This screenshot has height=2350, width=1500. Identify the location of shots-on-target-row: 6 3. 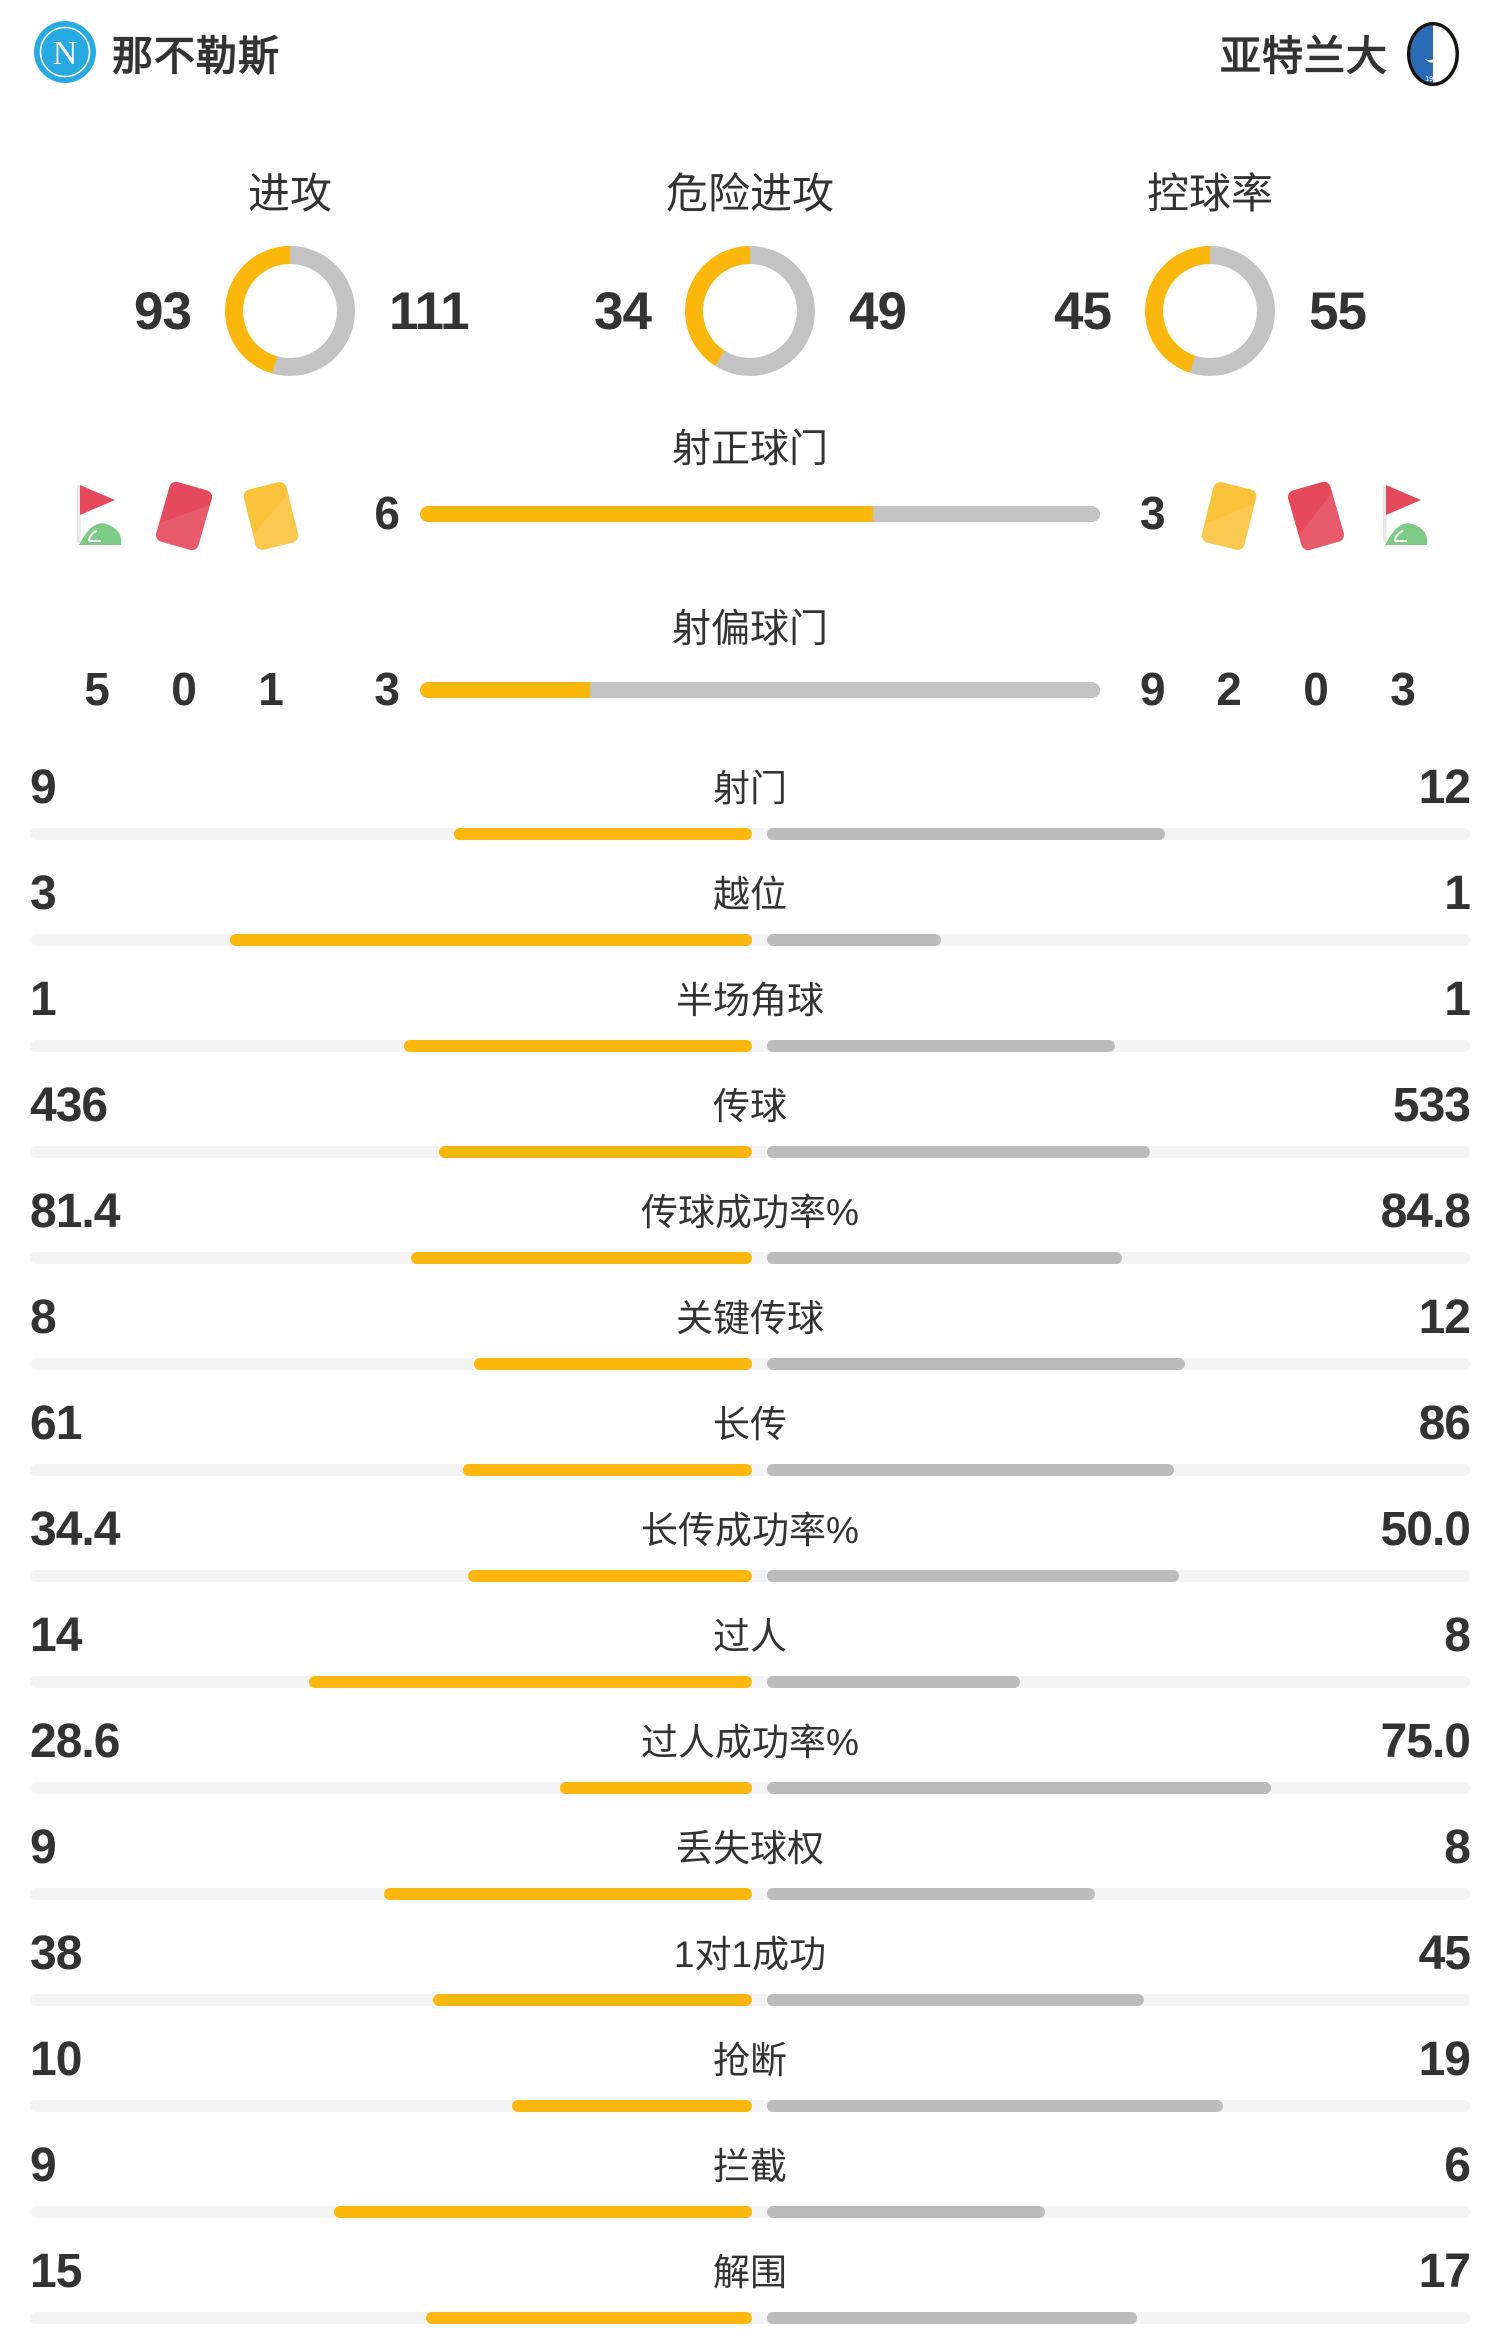
(750, 517).